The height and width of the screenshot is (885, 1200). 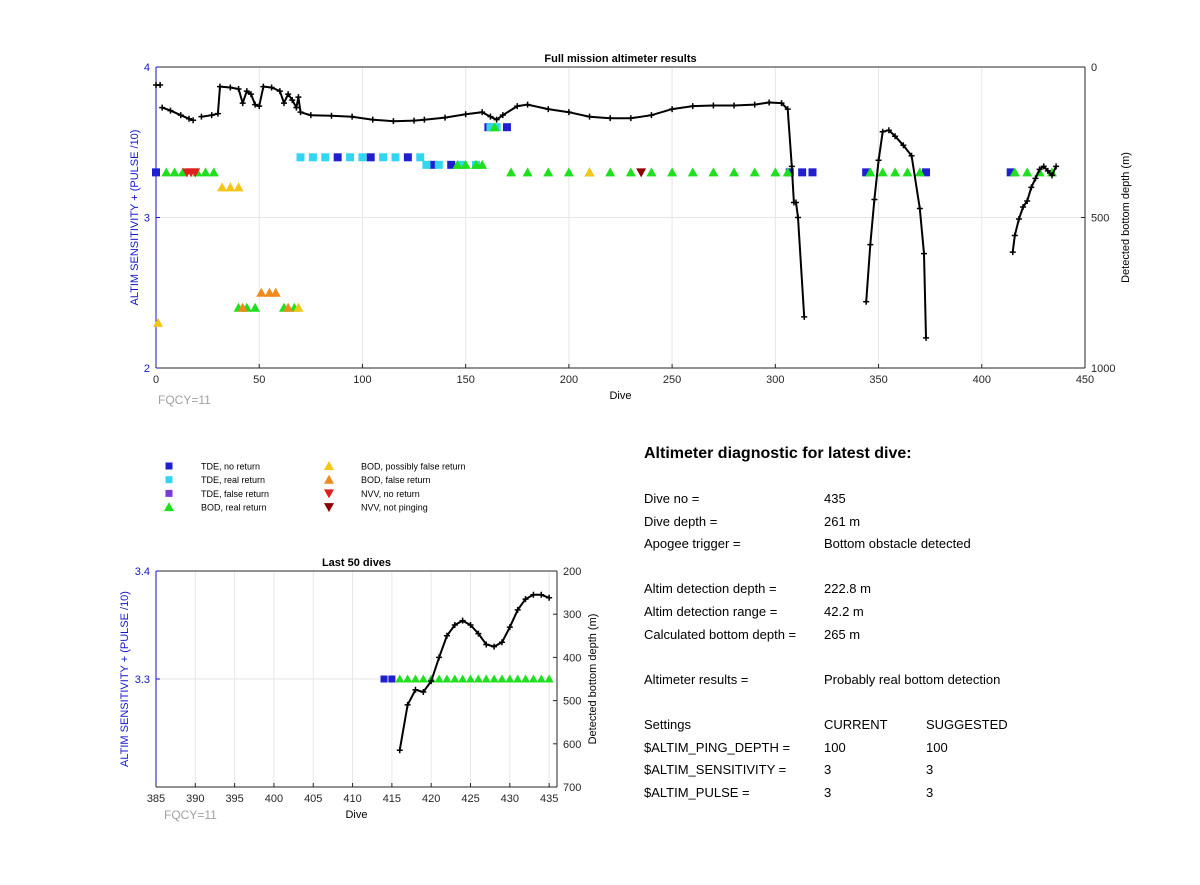 I want to click on legend-label: NVV, no return, so click(x=390, y=494).